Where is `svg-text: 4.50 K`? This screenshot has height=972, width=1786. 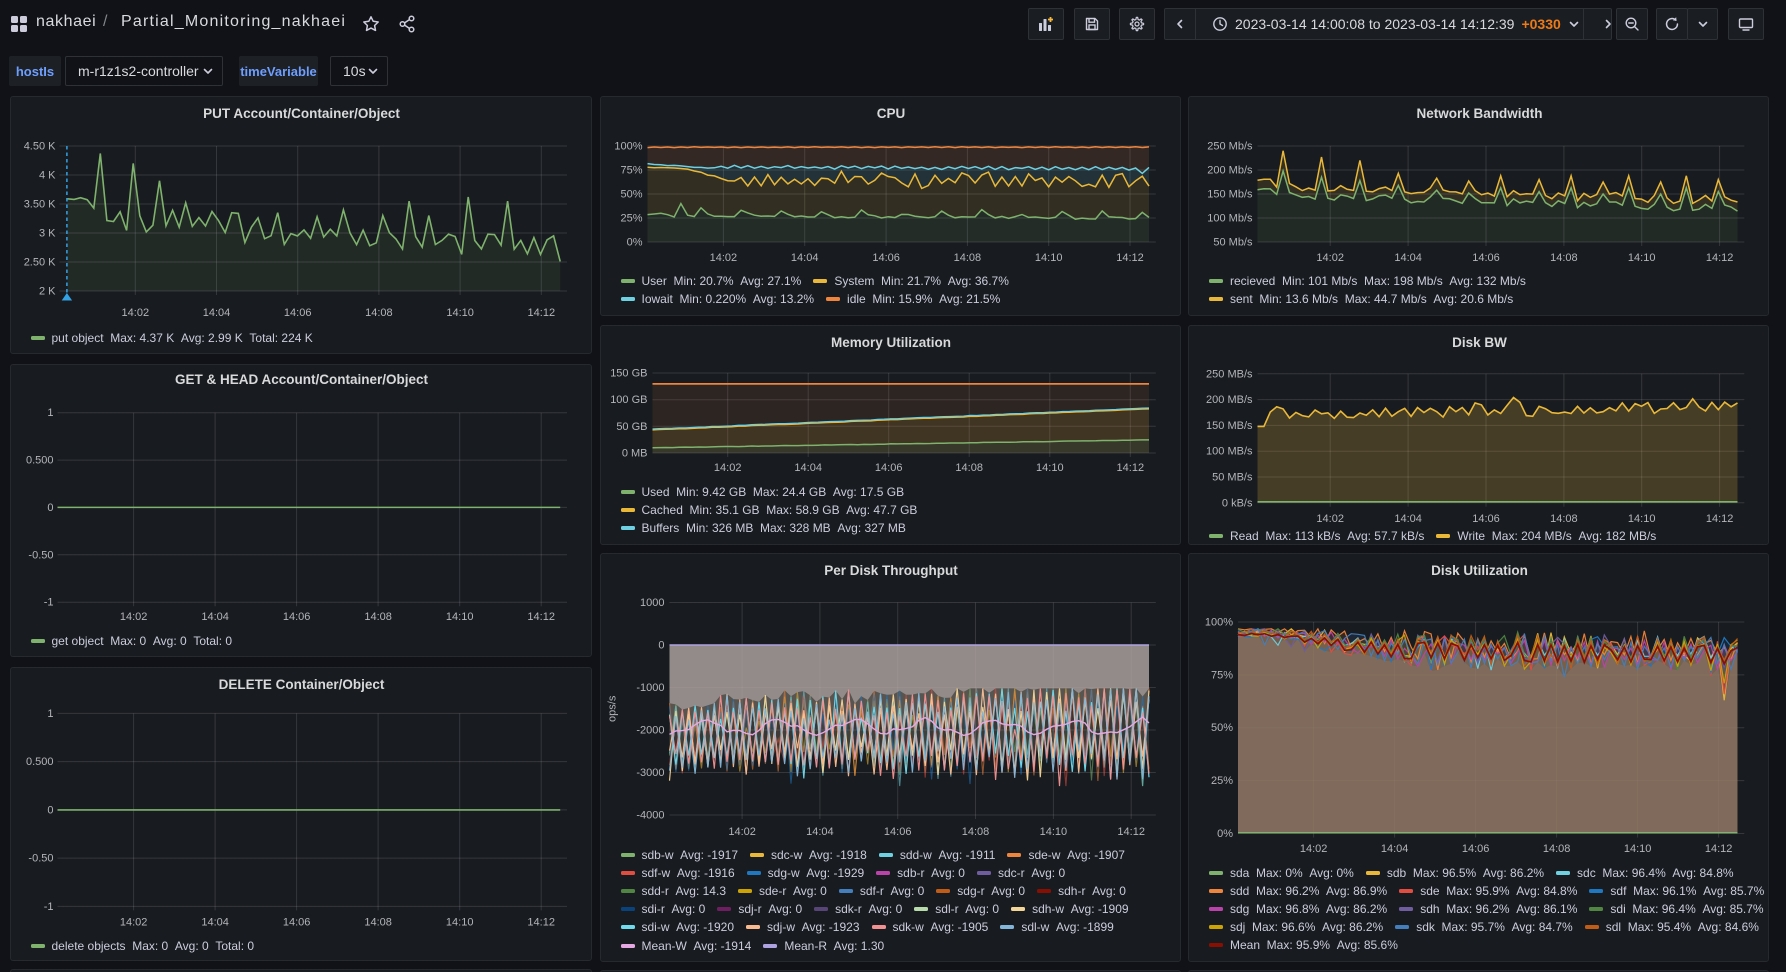
svg-text: 4.50 K is located at coordinates (39, 147).